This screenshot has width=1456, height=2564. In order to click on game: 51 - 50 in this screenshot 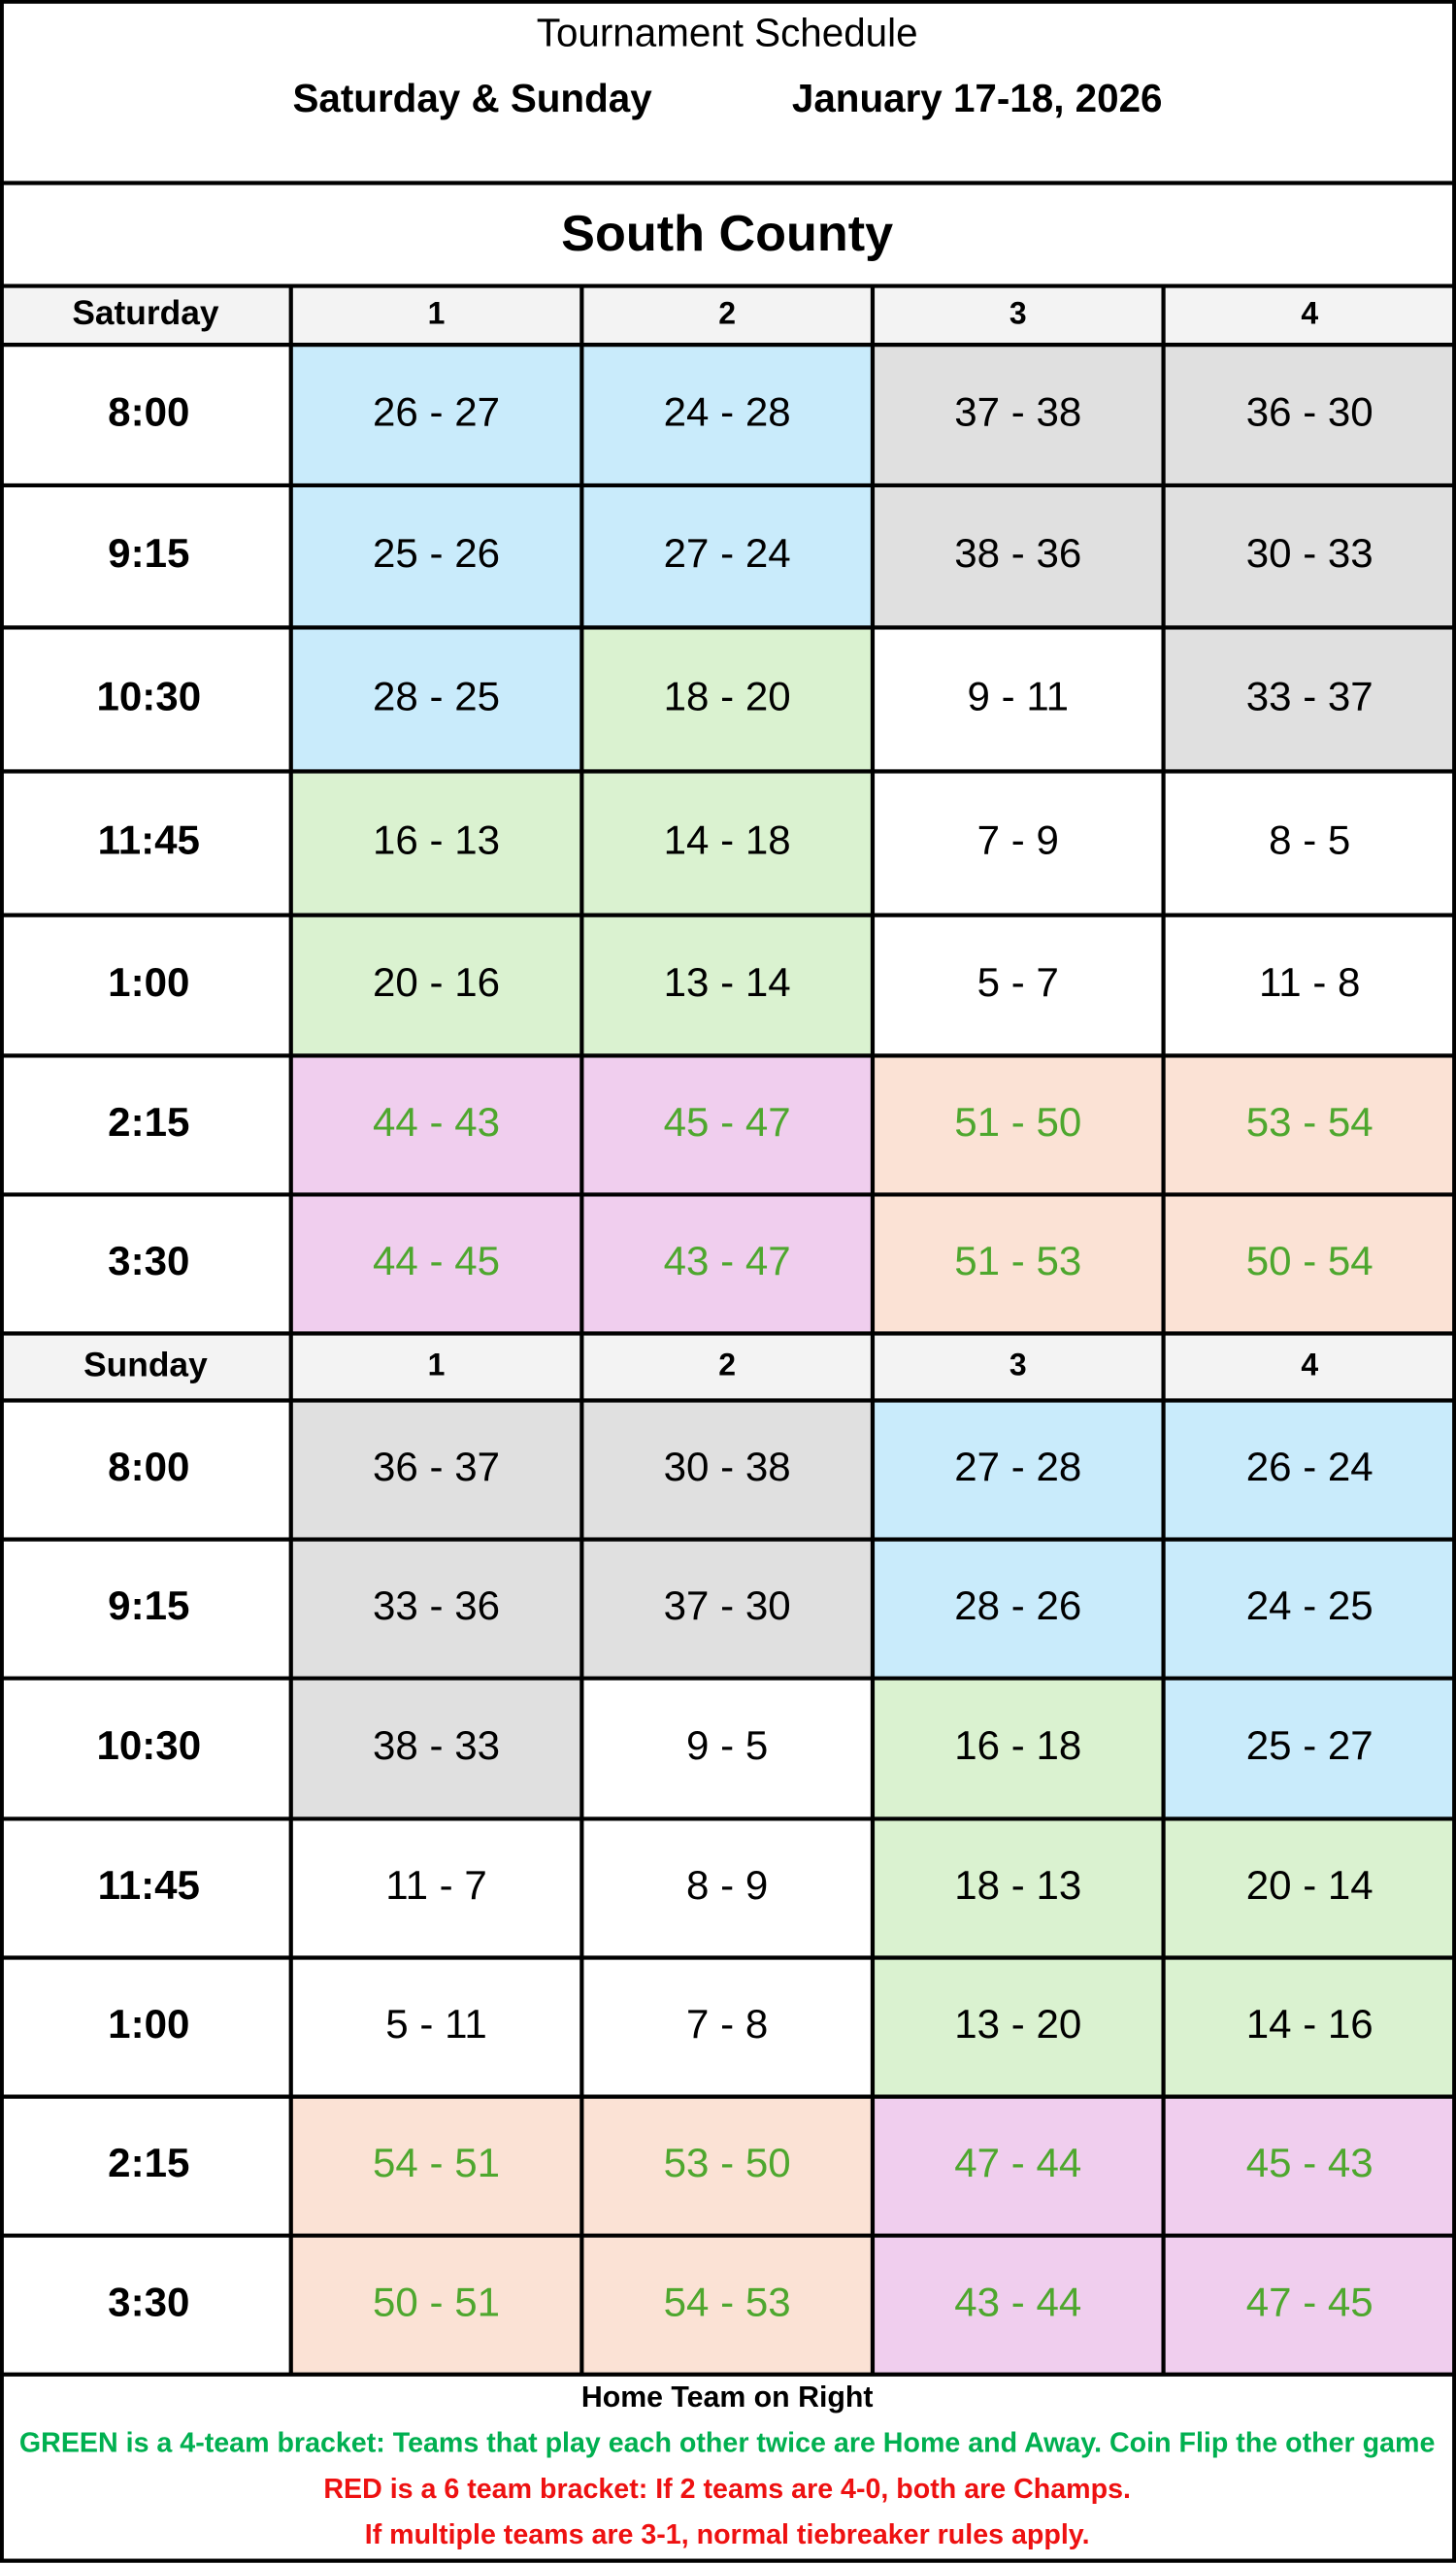, I will do `click(1017, 1122)`.